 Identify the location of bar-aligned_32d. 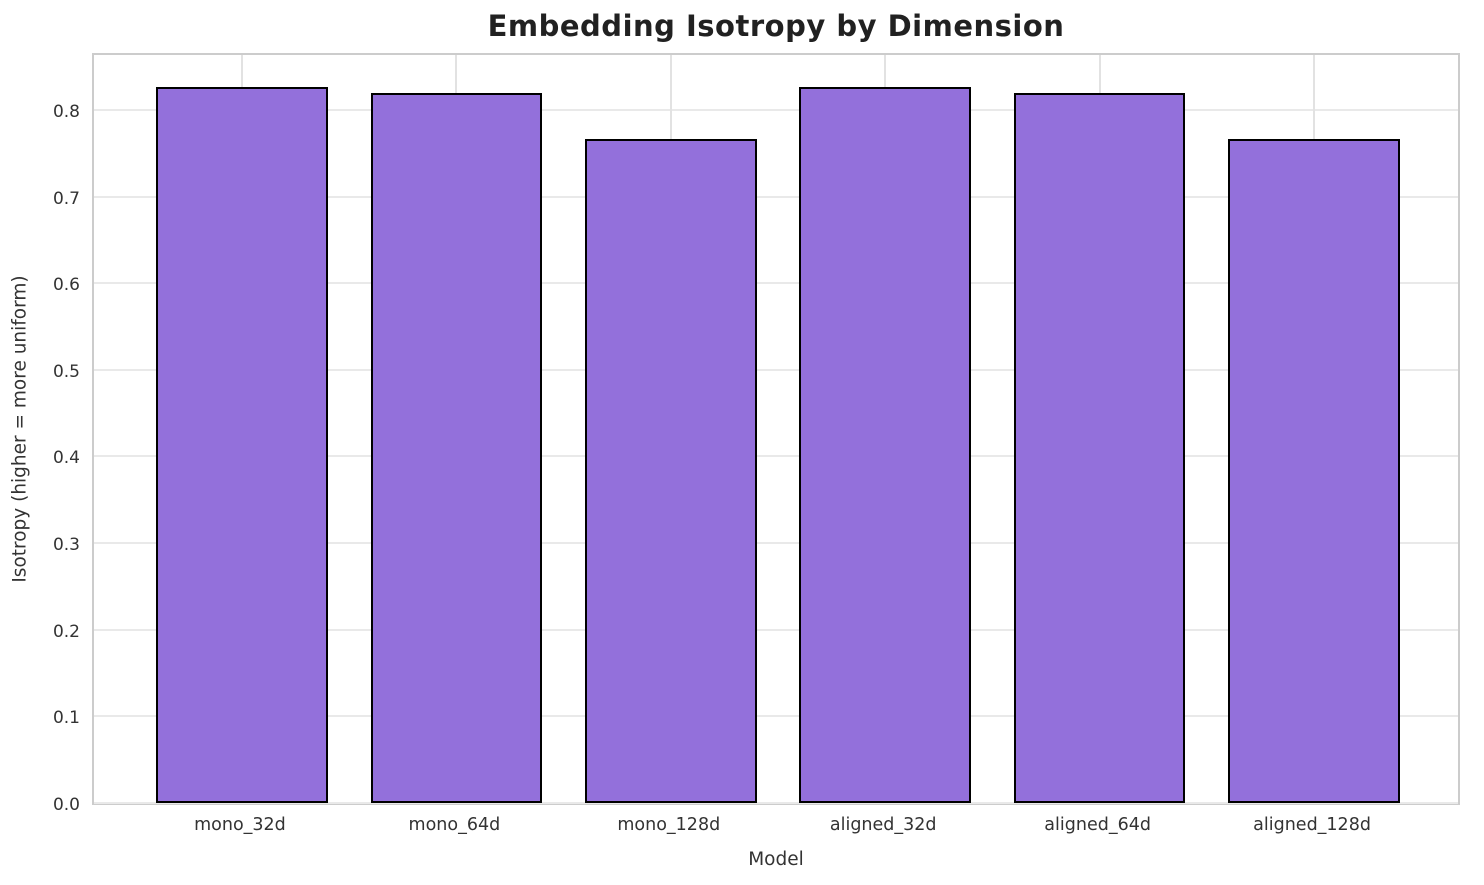
(885, 445).